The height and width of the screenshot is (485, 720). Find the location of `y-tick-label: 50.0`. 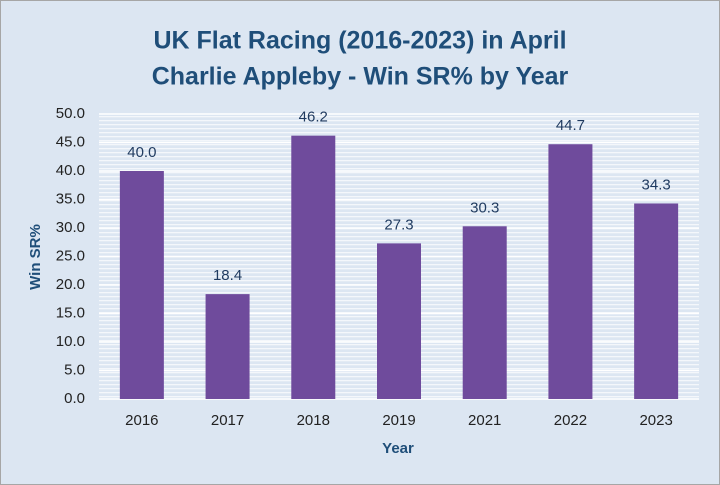

y-tick-label: 50.0 is located at coordinates (70, 113).